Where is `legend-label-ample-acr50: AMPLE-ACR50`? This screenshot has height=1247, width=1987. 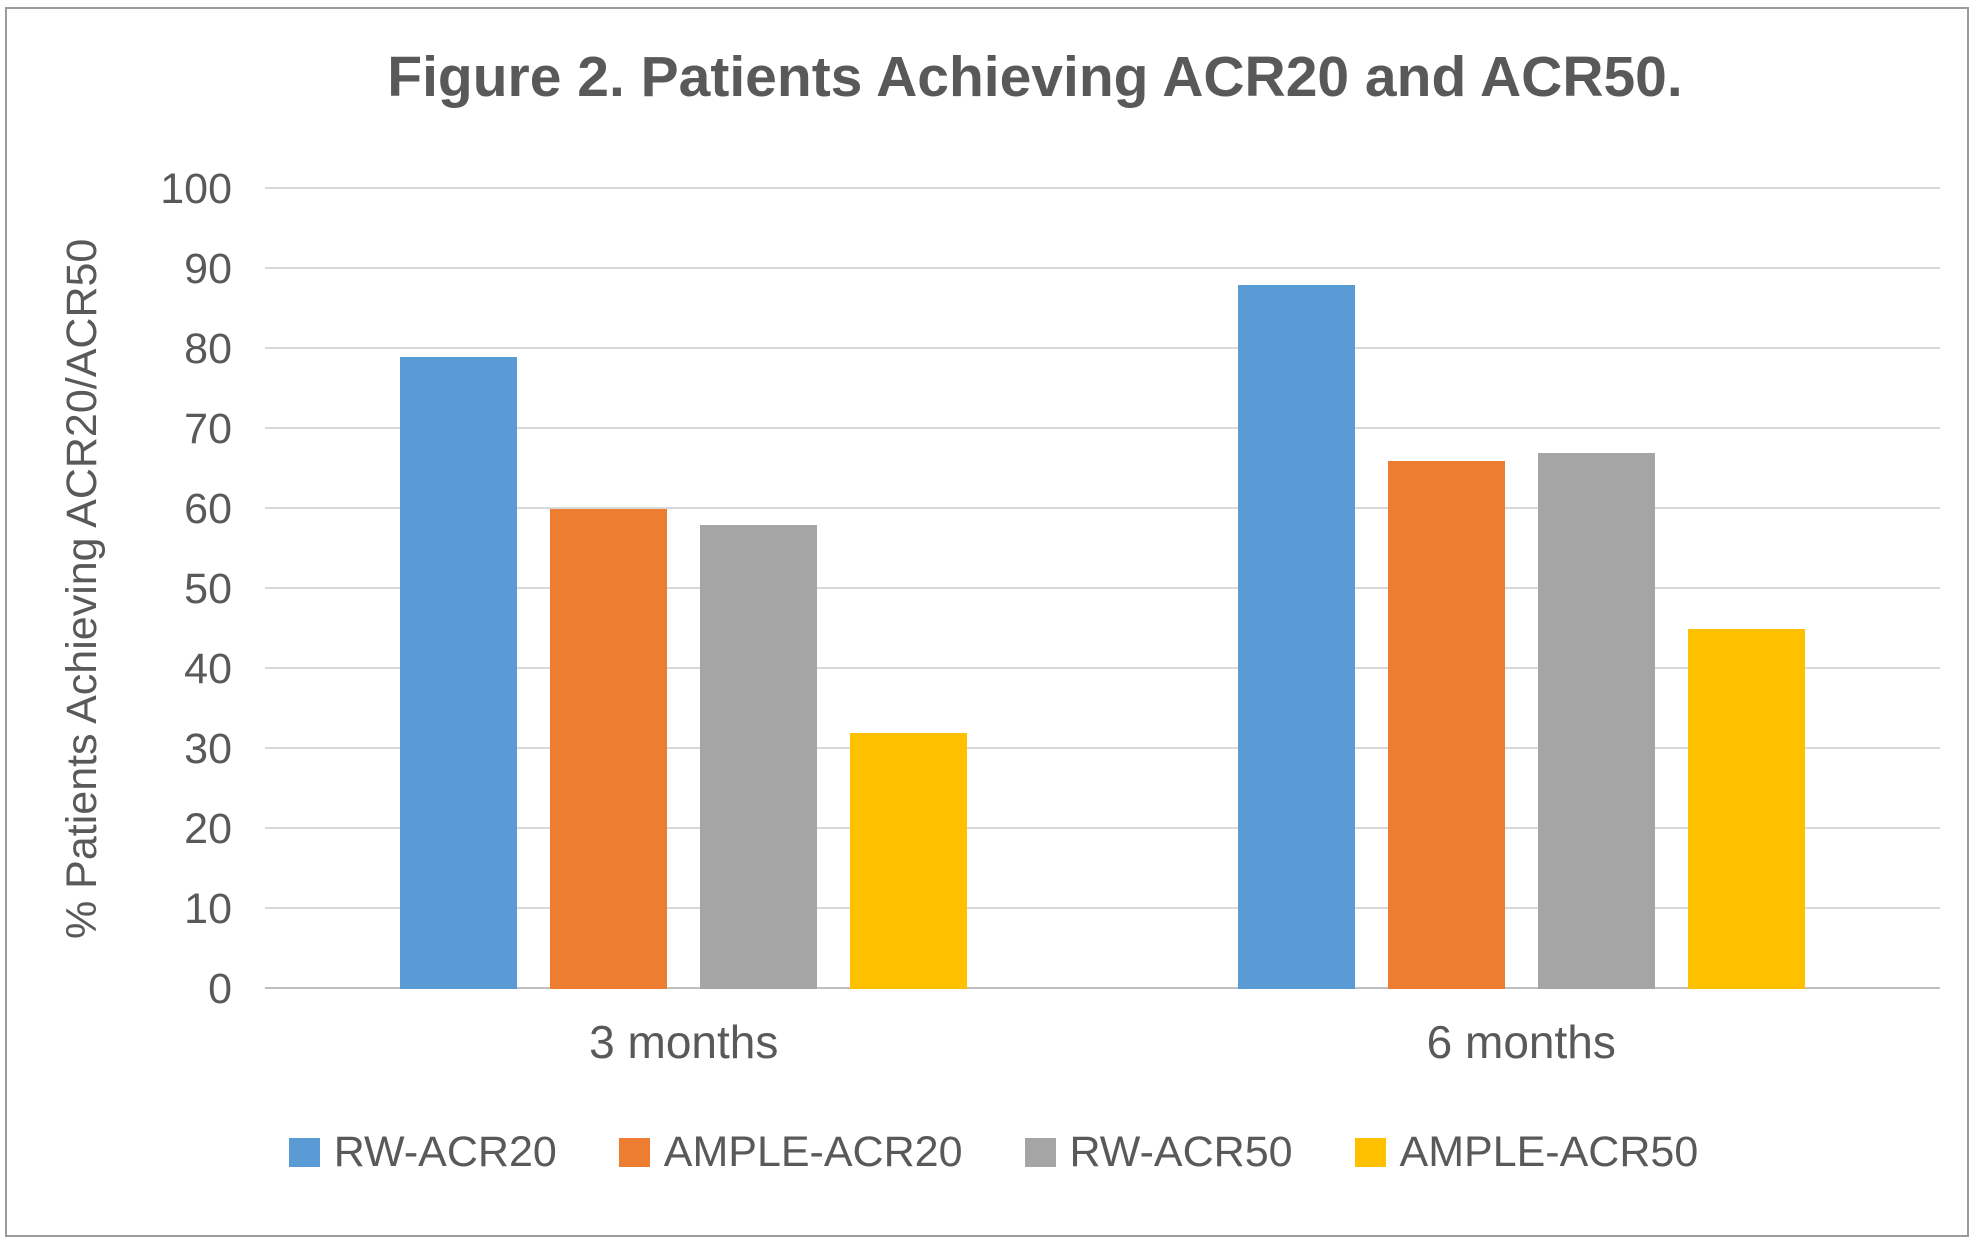
legend-label-ample-acr50: AMPLE-ACR50 is located at coordinates (1549, 1152).